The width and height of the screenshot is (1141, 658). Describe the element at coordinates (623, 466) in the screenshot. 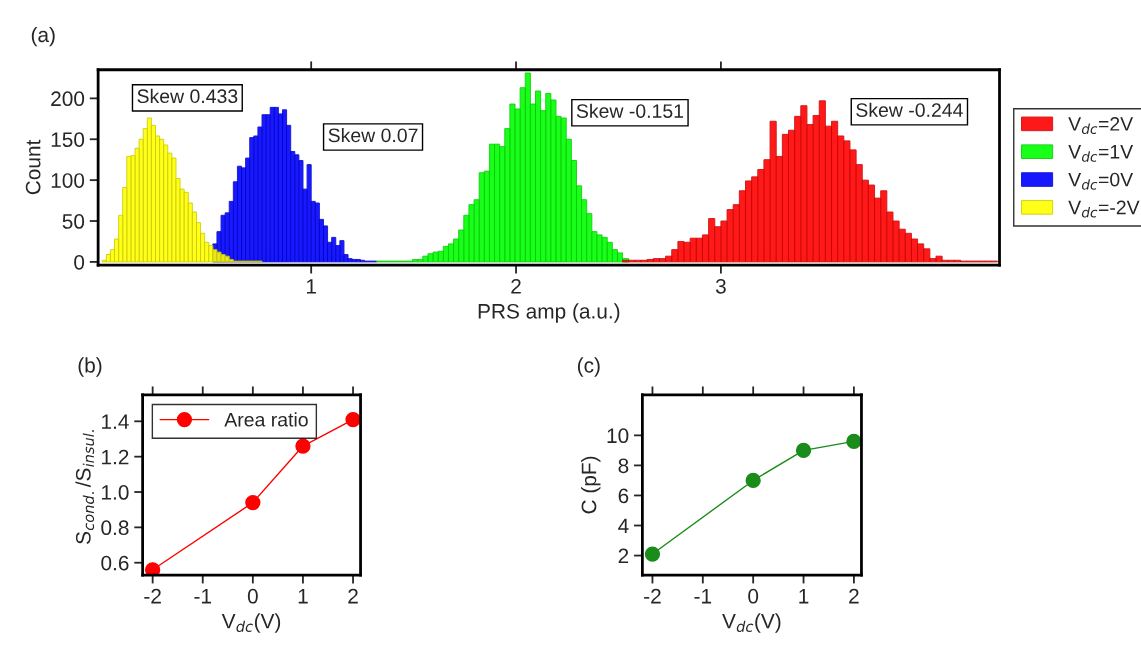

I see `y-tick-label: 8` at that location.